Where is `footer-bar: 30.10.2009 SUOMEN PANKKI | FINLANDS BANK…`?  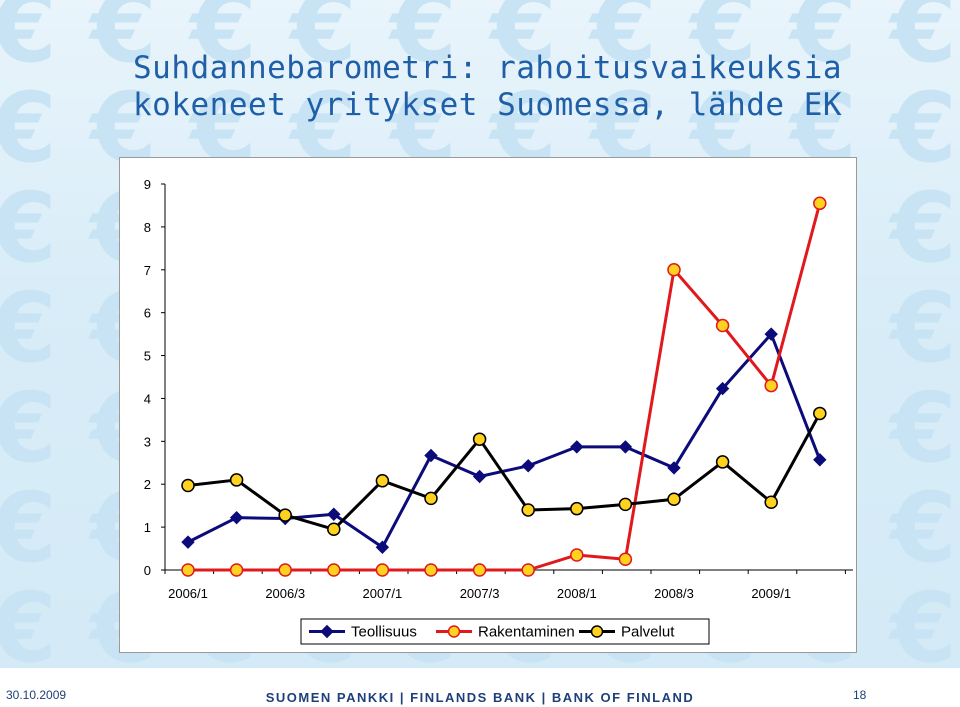 footer-bar: 30.10.2009 SUOMEN PANKKI | FINLANDS BANK… is located at coordinates (480, 687).